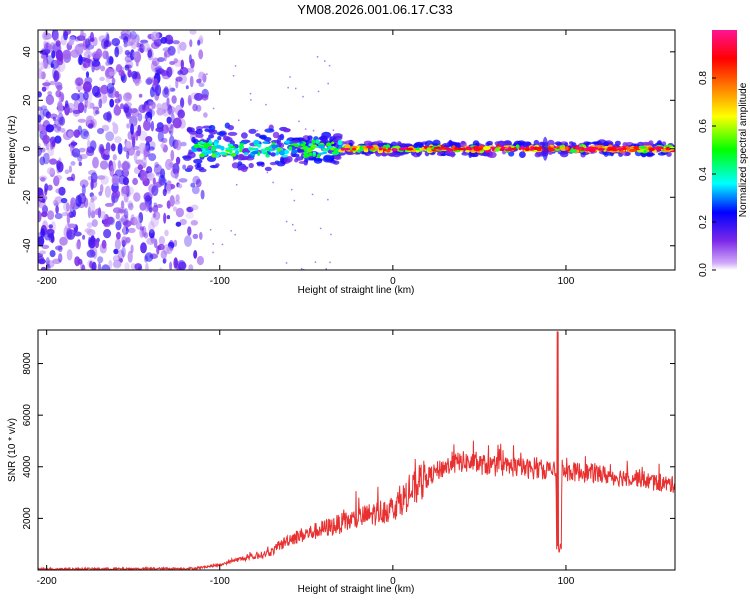 This screenshot has height=600, width=750. I want to click on colorbar-tick-label: 0.0, so click(703, 270).